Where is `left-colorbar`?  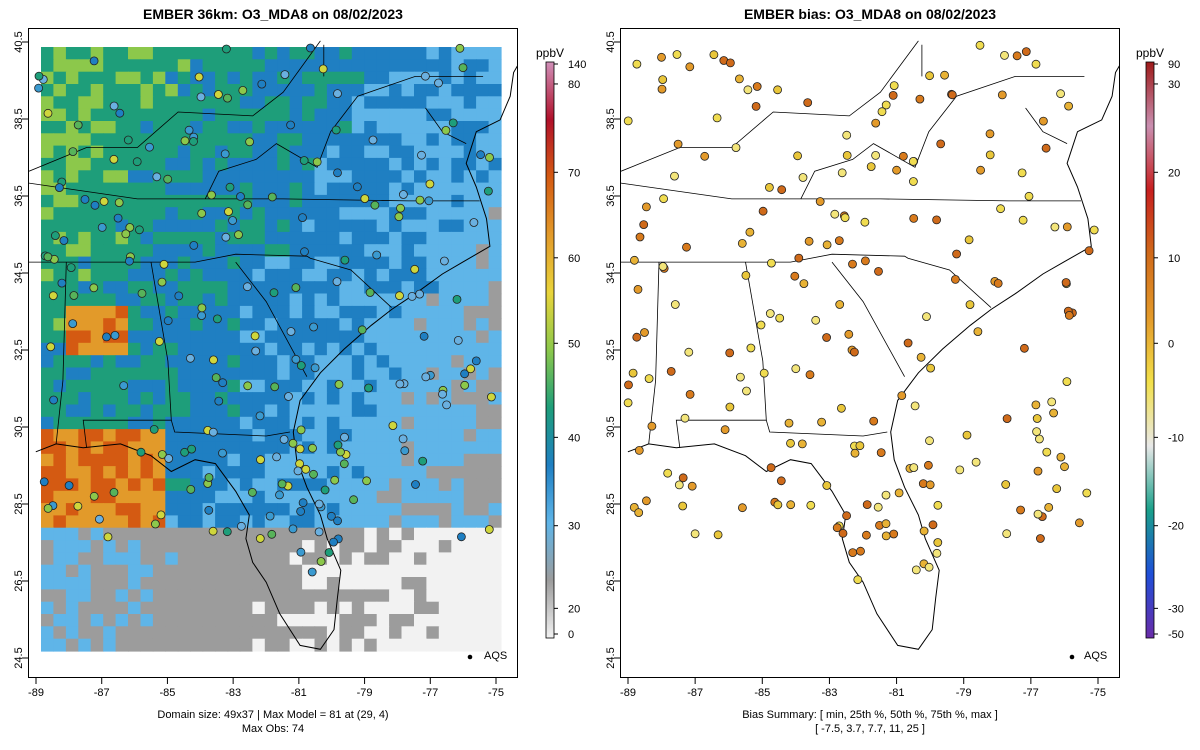 left-colorbar is located at coordinates (550, 350).